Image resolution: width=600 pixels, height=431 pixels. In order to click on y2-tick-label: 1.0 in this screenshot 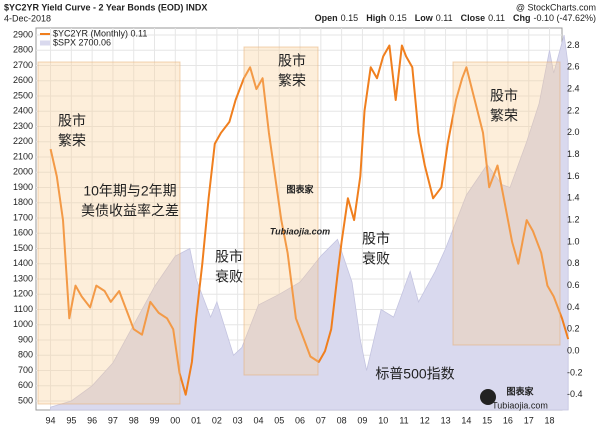, I will do `click(573, 241)`.